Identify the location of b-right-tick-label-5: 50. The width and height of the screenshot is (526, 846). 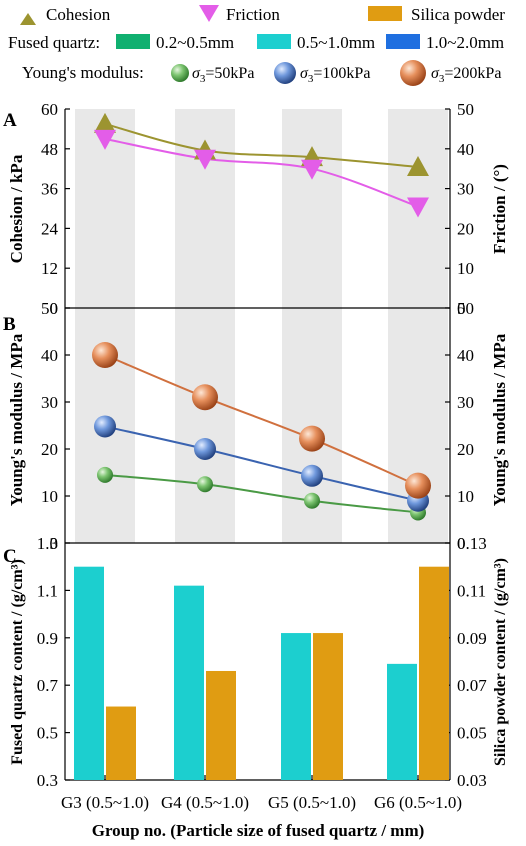
(465, 308).